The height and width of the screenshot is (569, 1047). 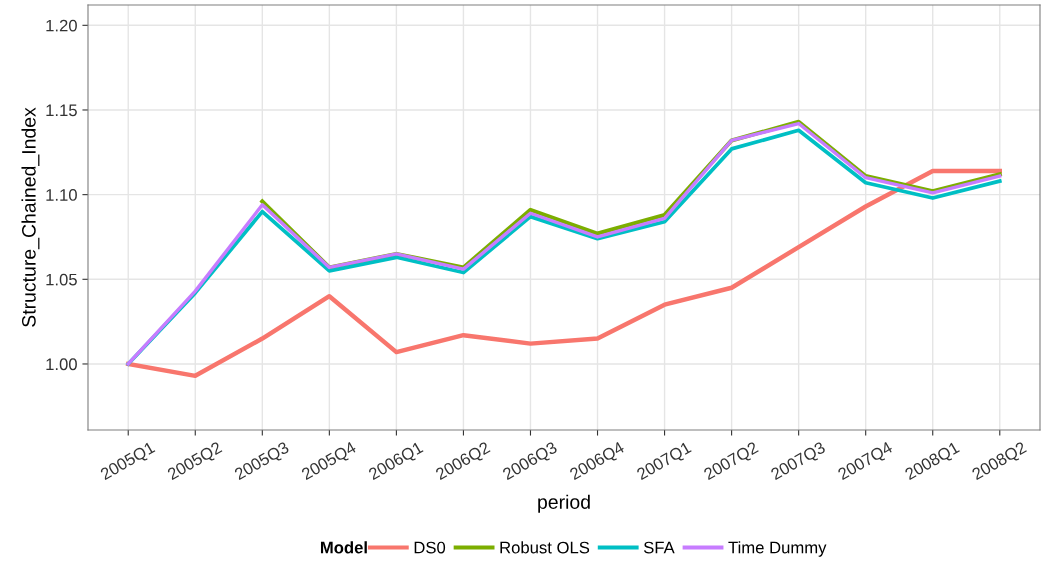 What do you see at coordinates (430, 547) in the screenshot?
I see `legend-label: DS0` at bounding box center [430, 547].